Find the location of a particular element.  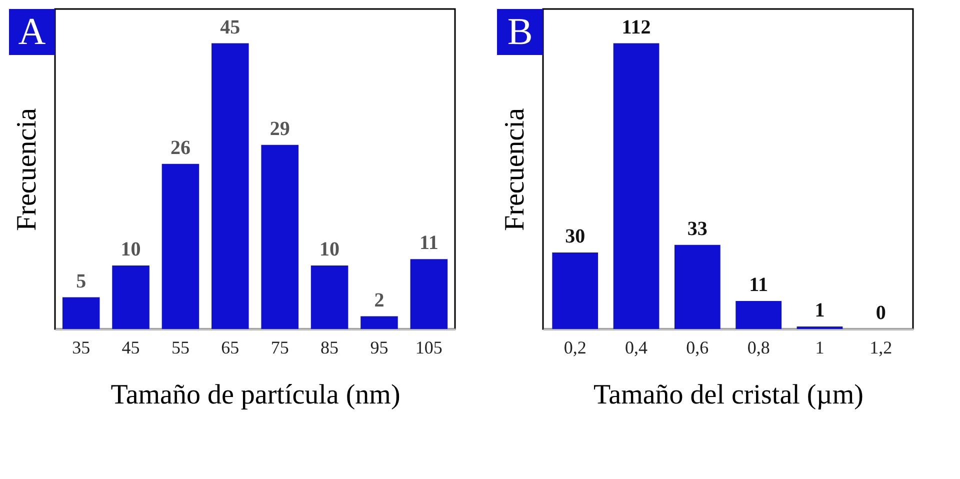

x-tick-label: 55 is located at coordinates (180, 348).